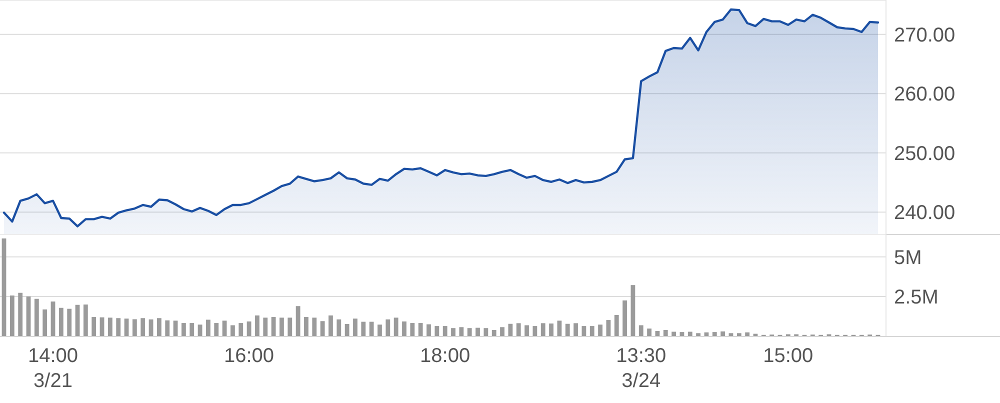  I want to click on x-tick-label: 18:00, so click(445, 356).